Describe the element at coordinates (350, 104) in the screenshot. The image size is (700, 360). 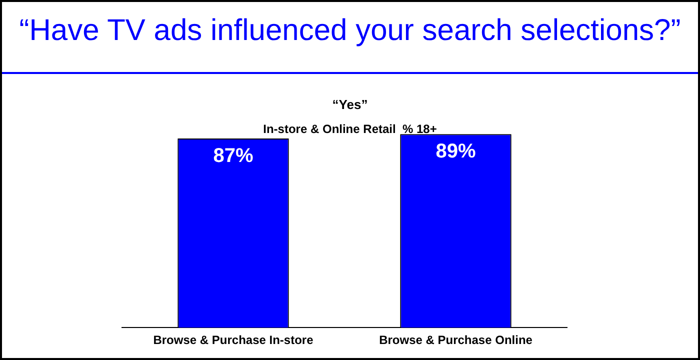
I see `chart-subtitle: “Yes”` at that location.